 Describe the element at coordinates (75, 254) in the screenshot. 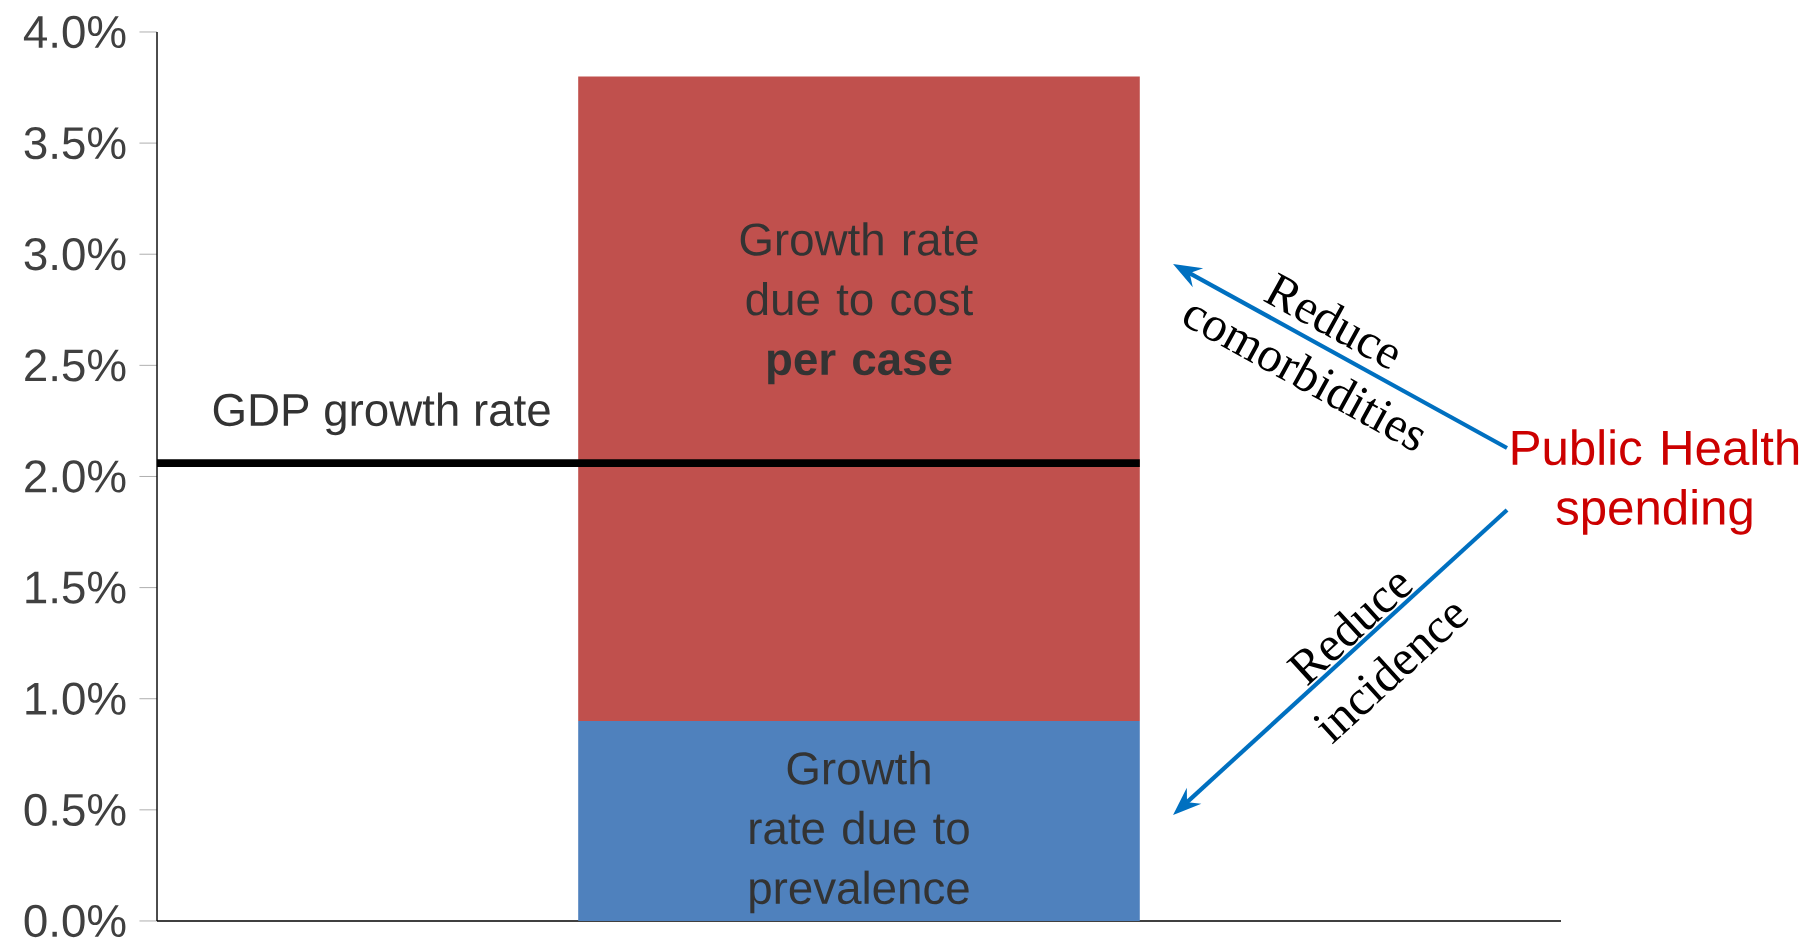

I see `y-tick-label: 3.0%` at that location.